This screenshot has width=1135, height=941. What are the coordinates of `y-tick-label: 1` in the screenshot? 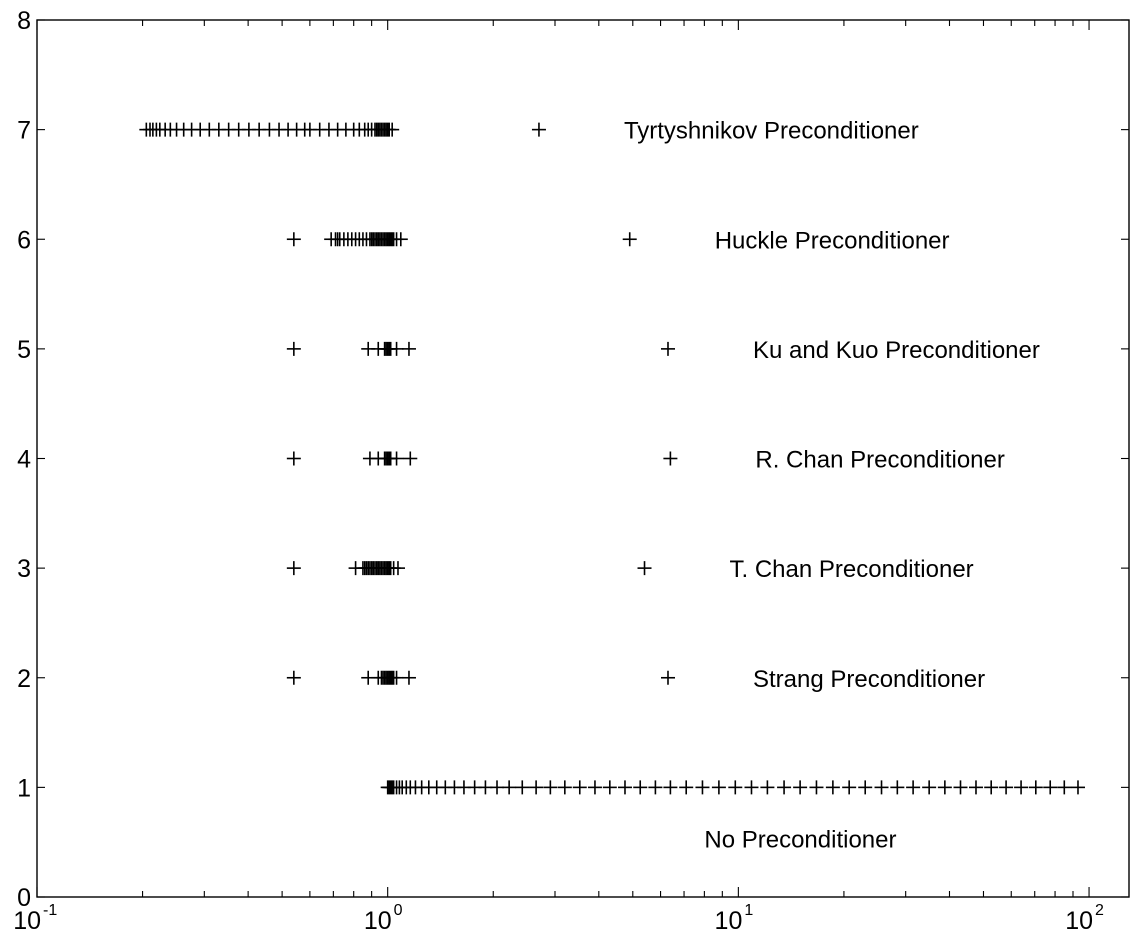 It's located at (24, 788).